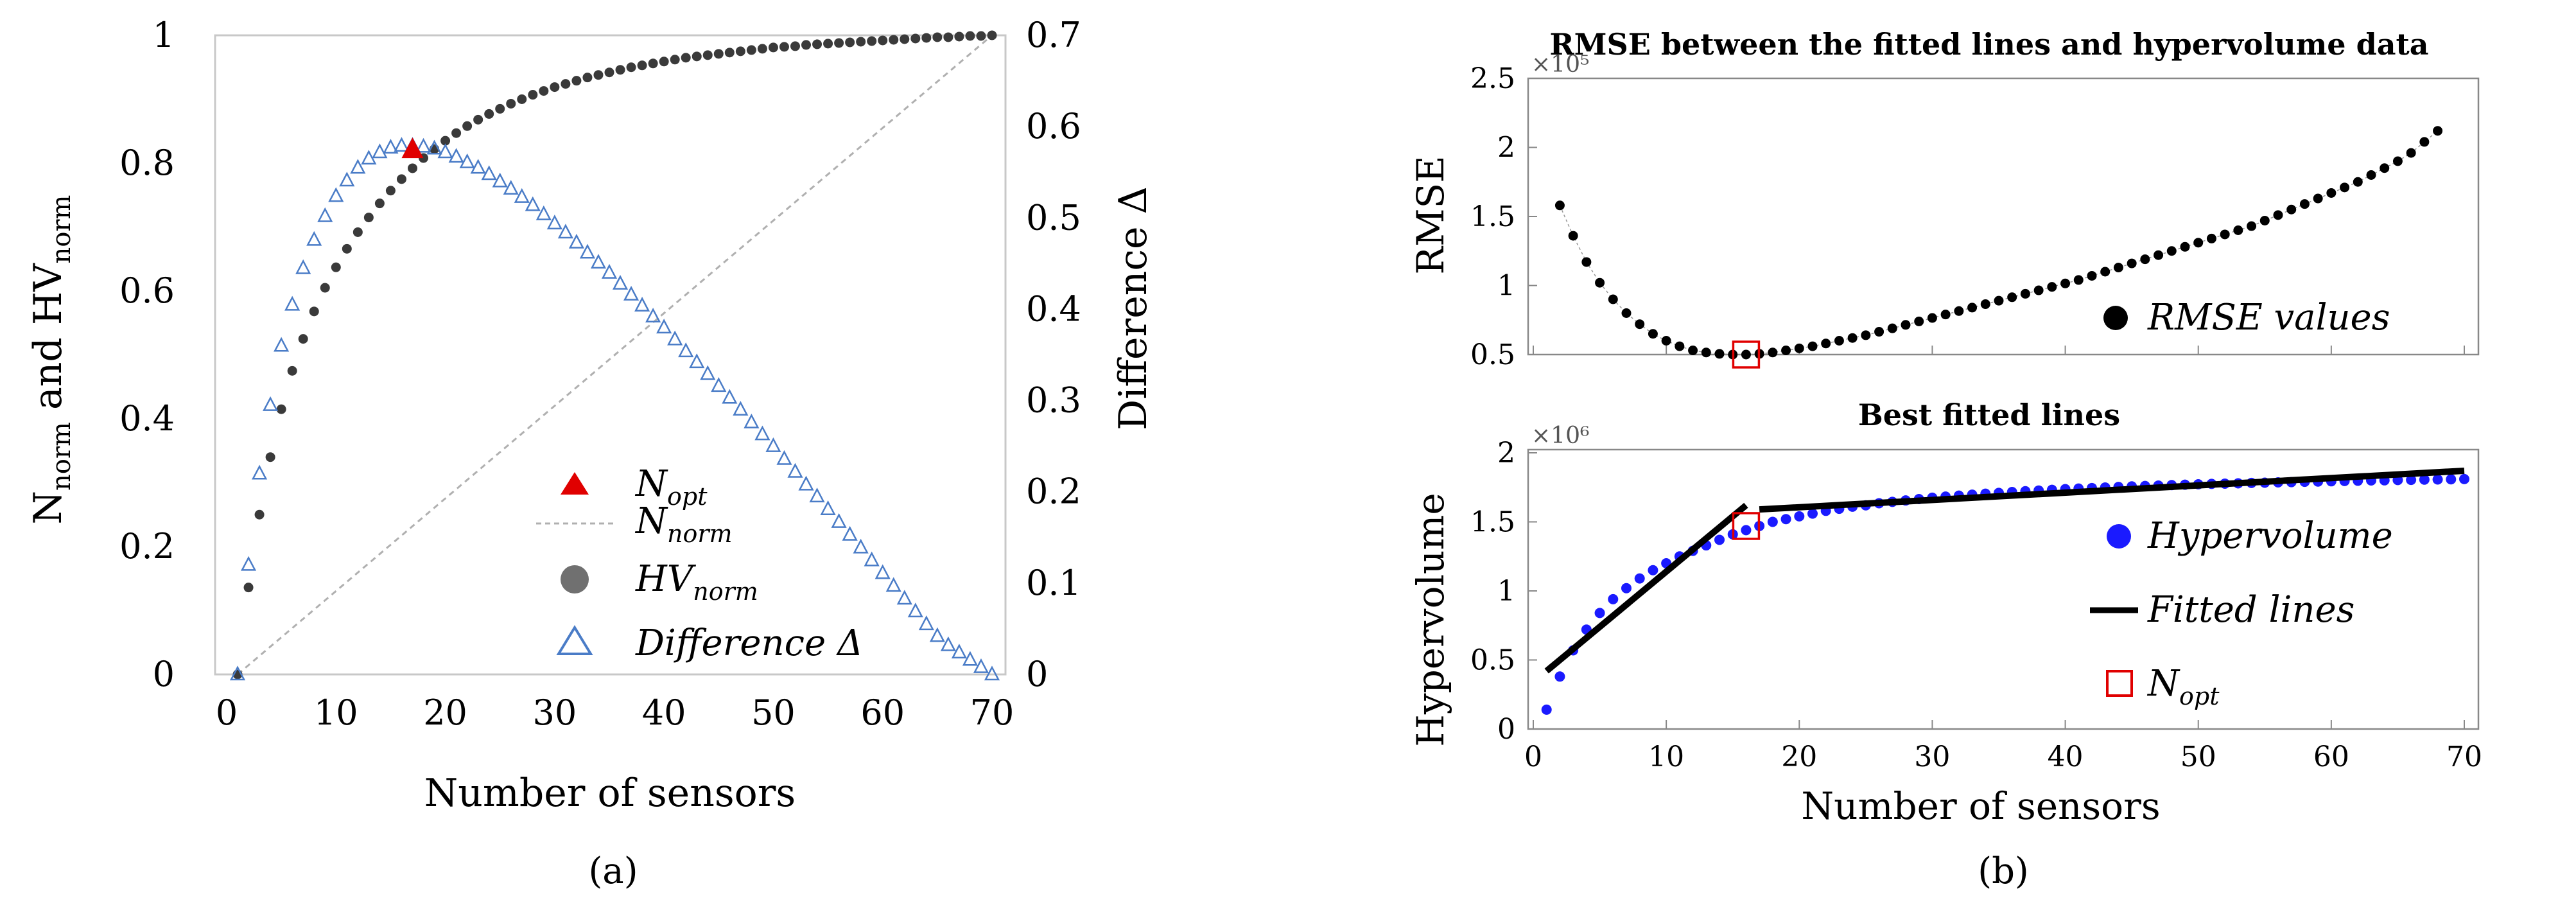  Describe the element at coordinates (147, 418) in the screenshot. I see `panel-a-y-tick-label-left: 0.4` at that location.